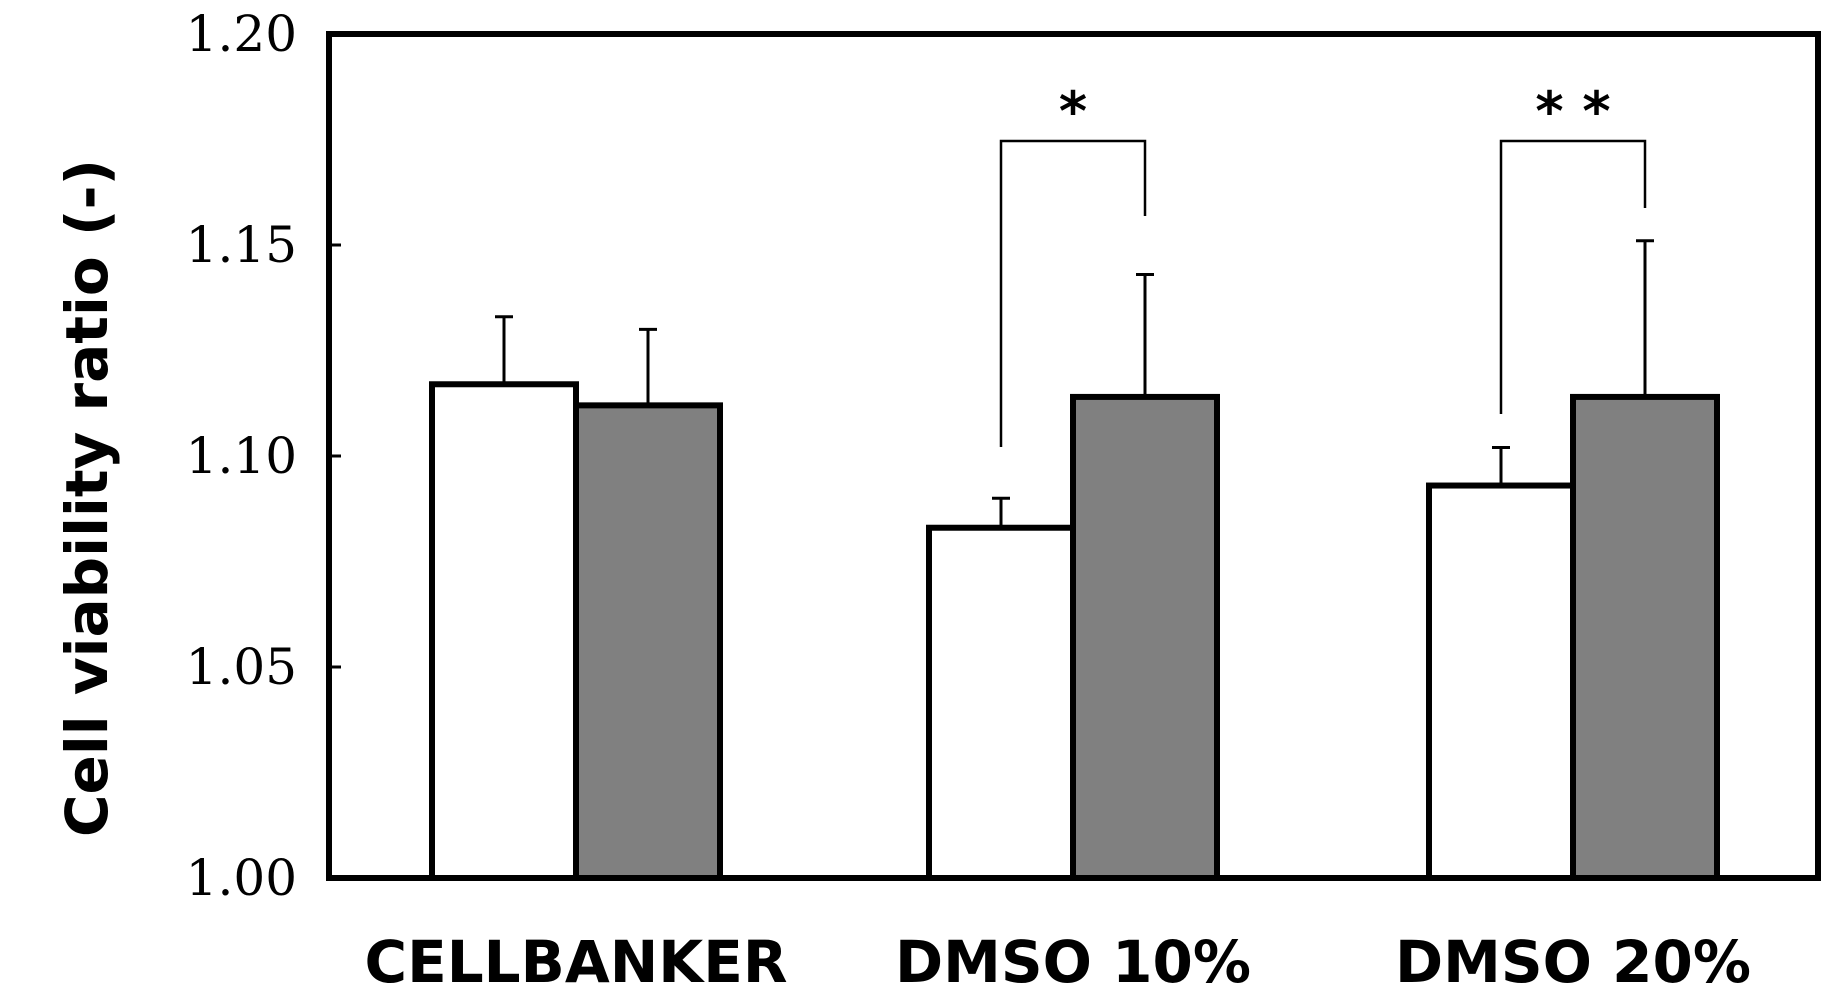 This screenshot has height=1003, width=1834. Describe the element at coordinates (1572, 111) in the screenshot. I see `significance-marker: * *` at that location.